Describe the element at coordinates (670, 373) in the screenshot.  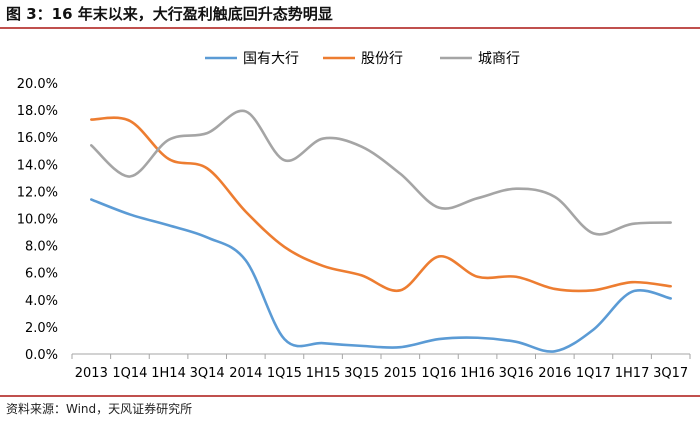
I see `x-tick-label: 3Q17` at that location.